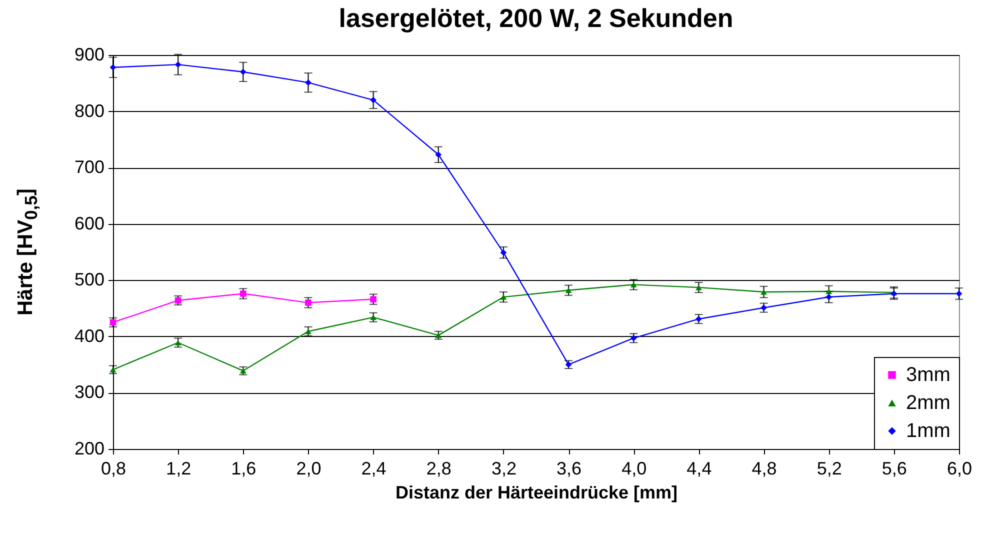  What do you see at coordinates (89, 280) in the screenshot?
I see `y-tick-label: 500` at bounding box center [89, 280].